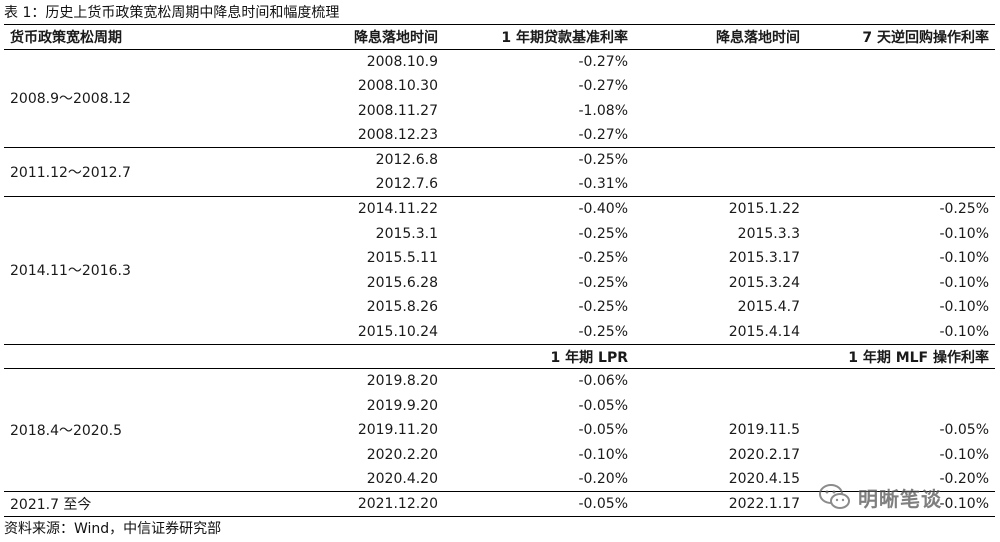 The height and width of the screenshot is (542, 1000). I want to click on cycle-period: 2021.7 至今, so click(93, 504).